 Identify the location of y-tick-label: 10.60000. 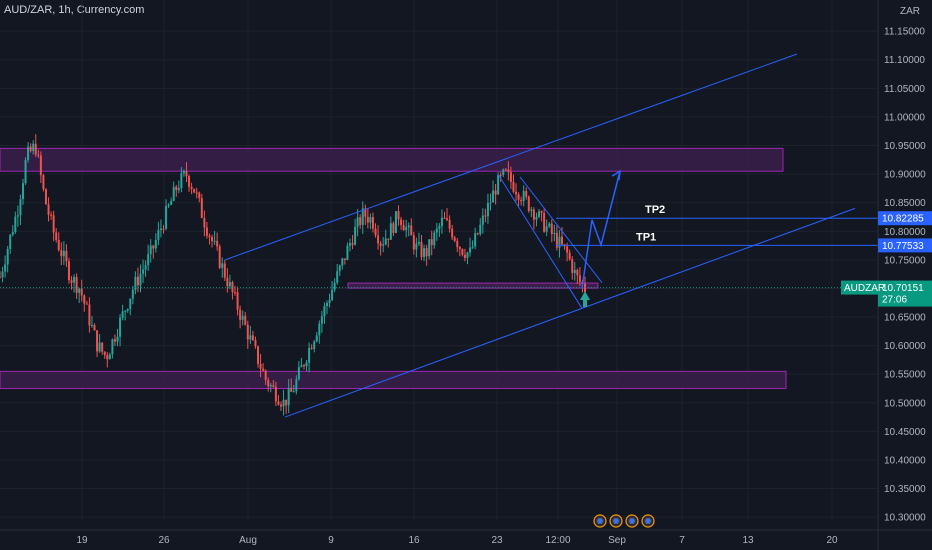
(905, 346).